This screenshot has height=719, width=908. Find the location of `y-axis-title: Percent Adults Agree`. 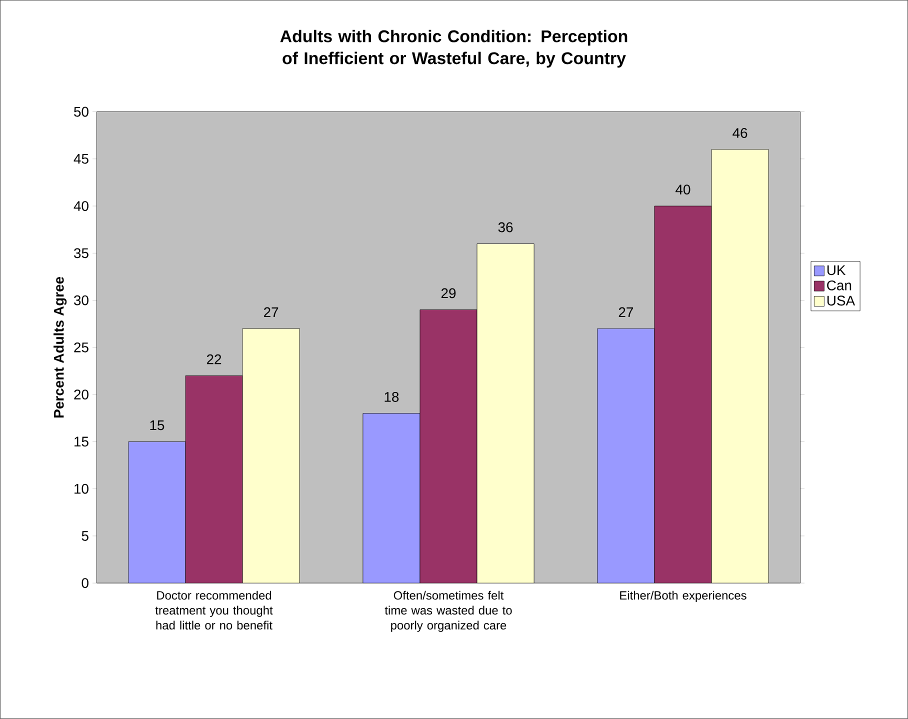

y-axis-title: Percent Adults Agree is located at coordinates (60, 347).